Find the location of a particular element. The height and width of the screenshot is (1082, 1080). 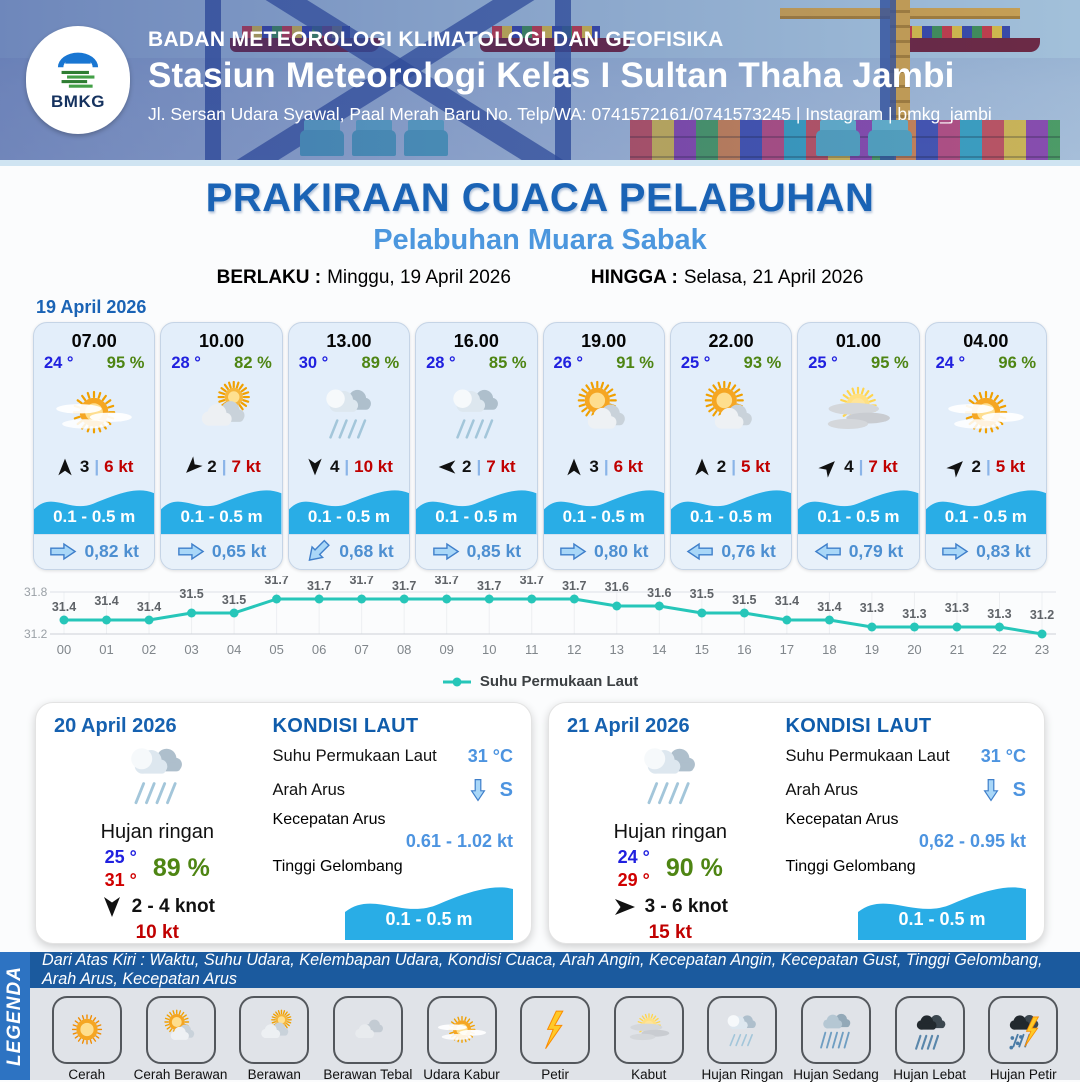

current-info: 0,79 kt is located at coordinates (858, 551).